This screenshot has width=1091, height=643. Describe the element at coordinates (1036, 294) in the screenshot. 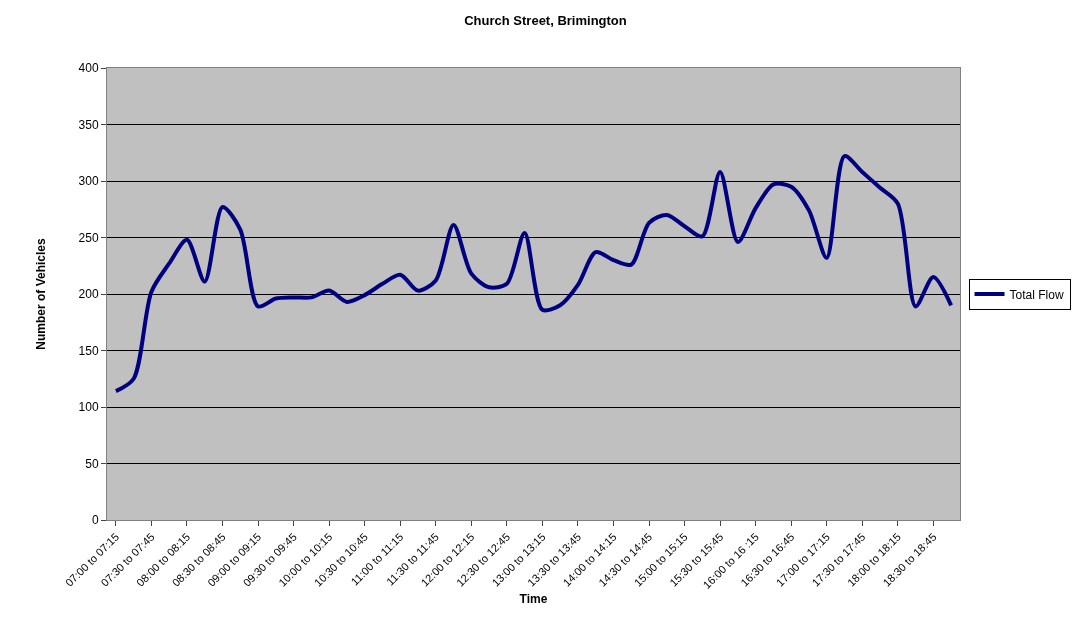

I see `legend-label: Total Flow` at that location.